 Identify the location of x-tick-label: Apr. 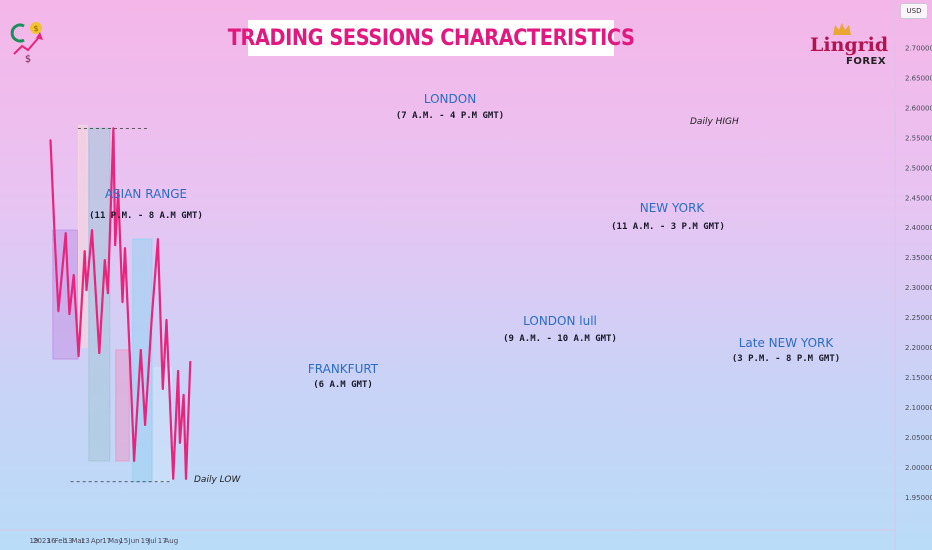
(97, 541).